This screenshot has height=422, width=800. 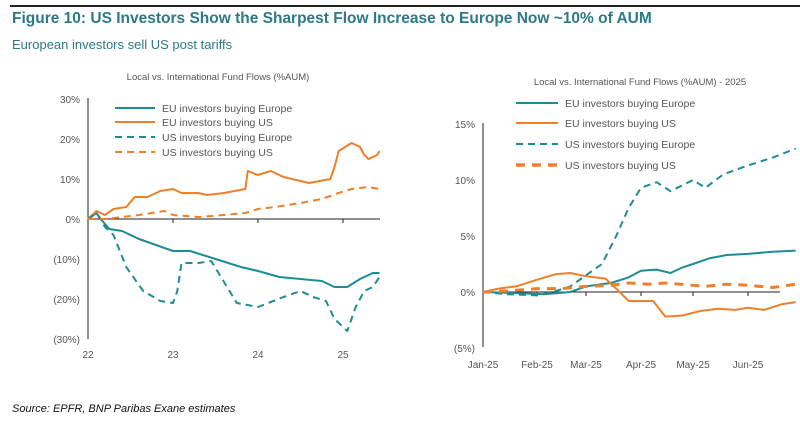 I want to click on x-tick-label: Jun-25, so click(x=748, y=365).